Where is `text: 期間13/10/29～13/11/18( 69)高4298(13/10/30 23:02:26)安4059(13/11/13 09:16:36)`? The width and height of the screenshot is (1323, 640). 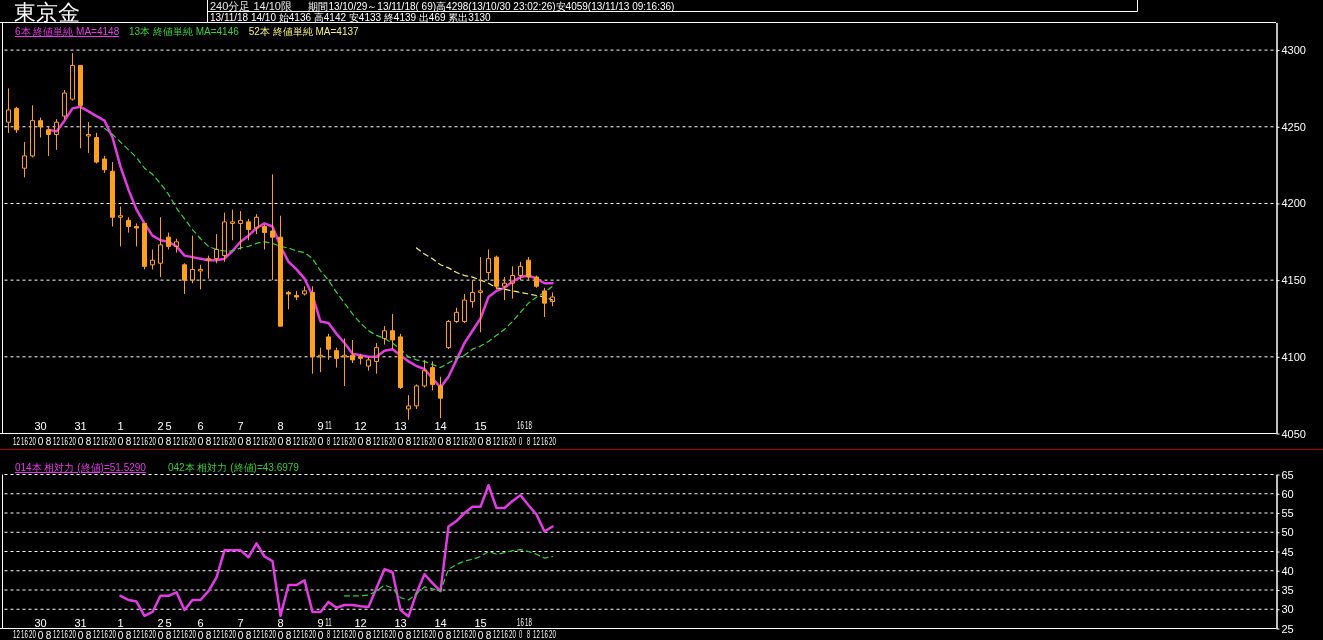 text: 期間13/10/29～13/11/18( 69)高4298(13/10/30 23:02:26)安4059(13/11/13 09:16:36) is located at coordinates (491, 6).